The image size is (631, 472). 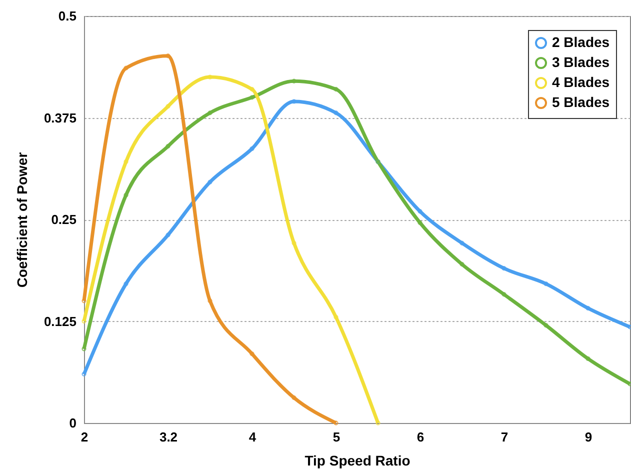 What do you see at coordinates (60, 118) in the screenshot?
I see `y-tick-label: 0.375` at bounding box center [60, 118].